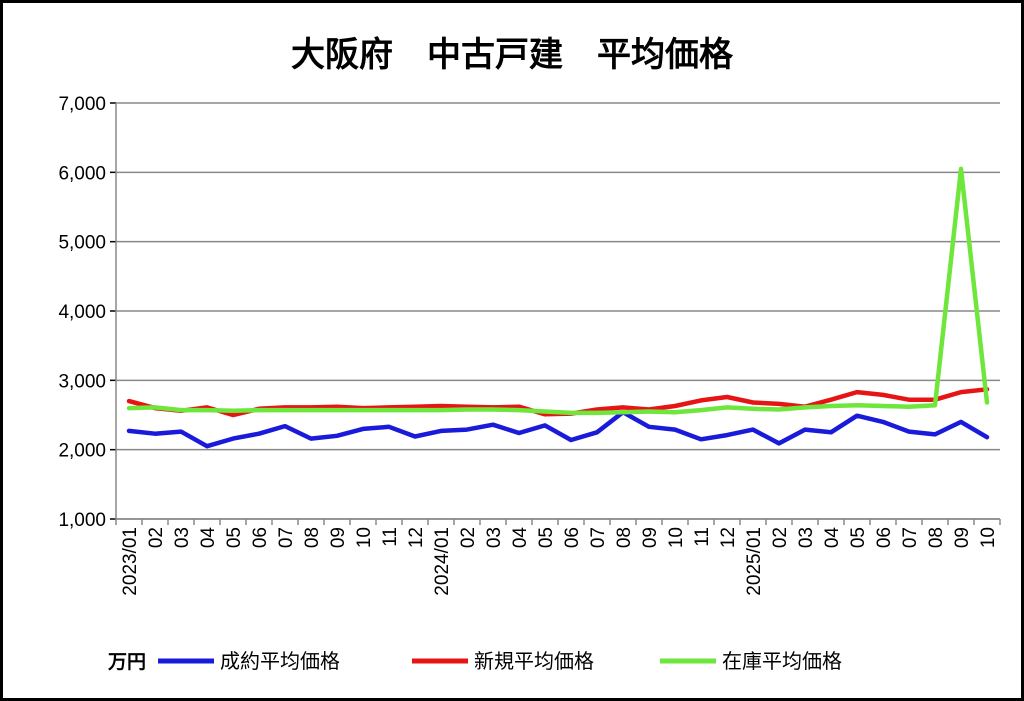  What do you see at coordinates (512, 55) in the screenshot?
I see `chart-title: 大阪府 中古戸建 平均価格` at bounding box center [512, 55].